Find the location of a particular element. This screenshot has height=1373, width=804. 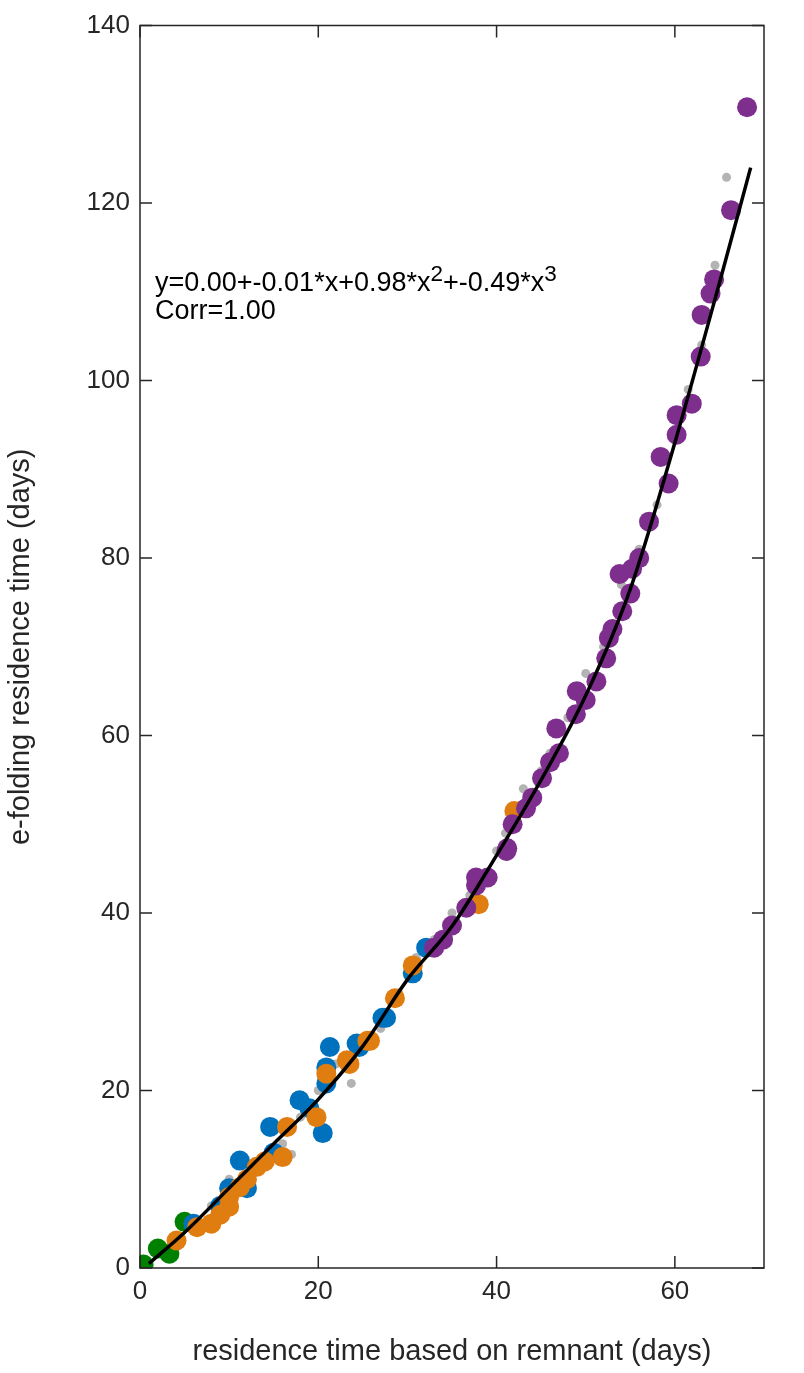

y-tick-label: 40 is located at coordinates (115, 911).